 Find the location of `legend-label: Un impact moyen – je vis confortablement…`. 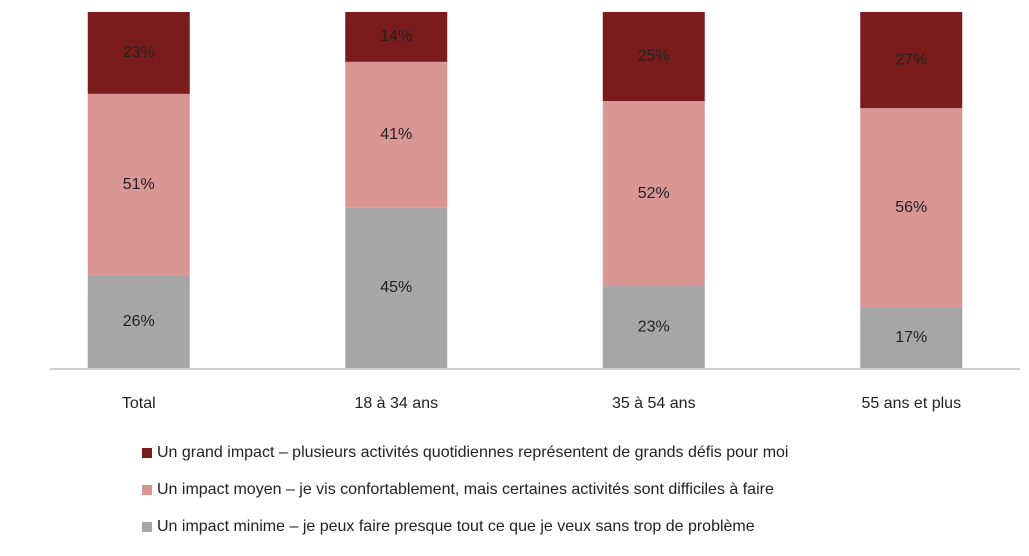

legend-label: Un impact moyen – je vis confortablement… is located at coordinates (465, 489).